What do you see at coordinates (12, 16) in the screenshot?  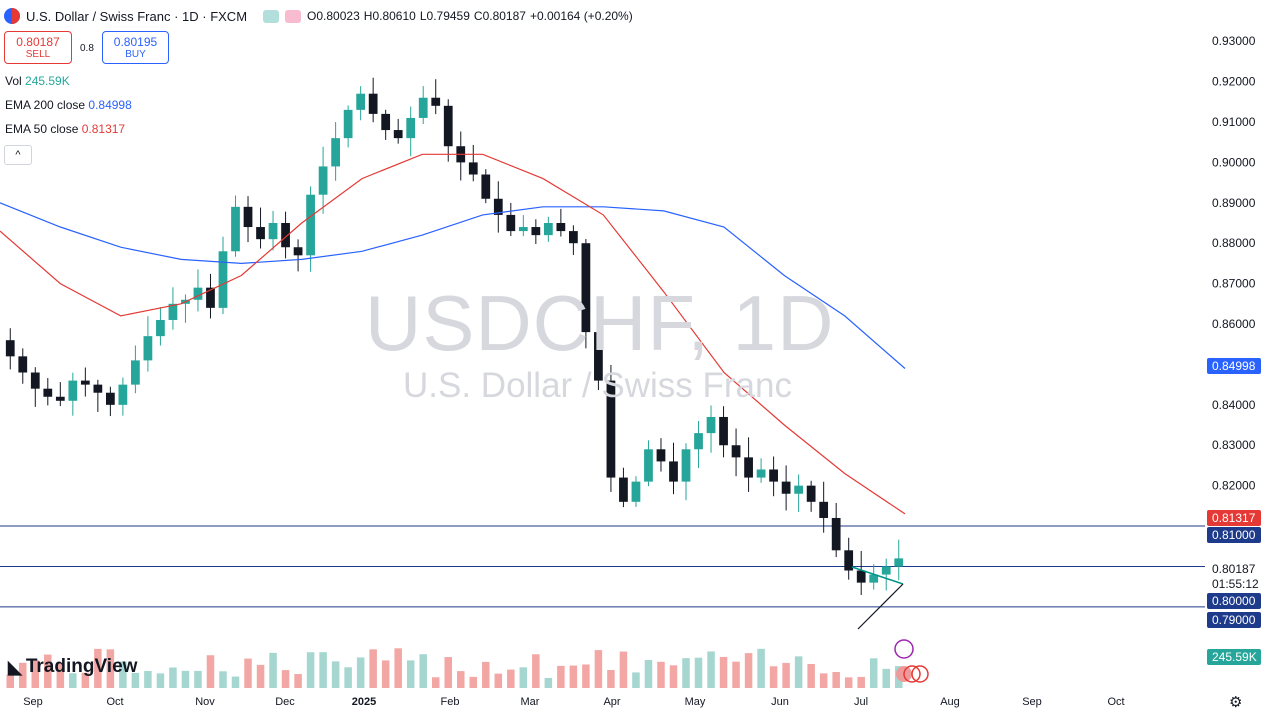 I see `symbol-flag-icon` at bounding box center [12, 16].